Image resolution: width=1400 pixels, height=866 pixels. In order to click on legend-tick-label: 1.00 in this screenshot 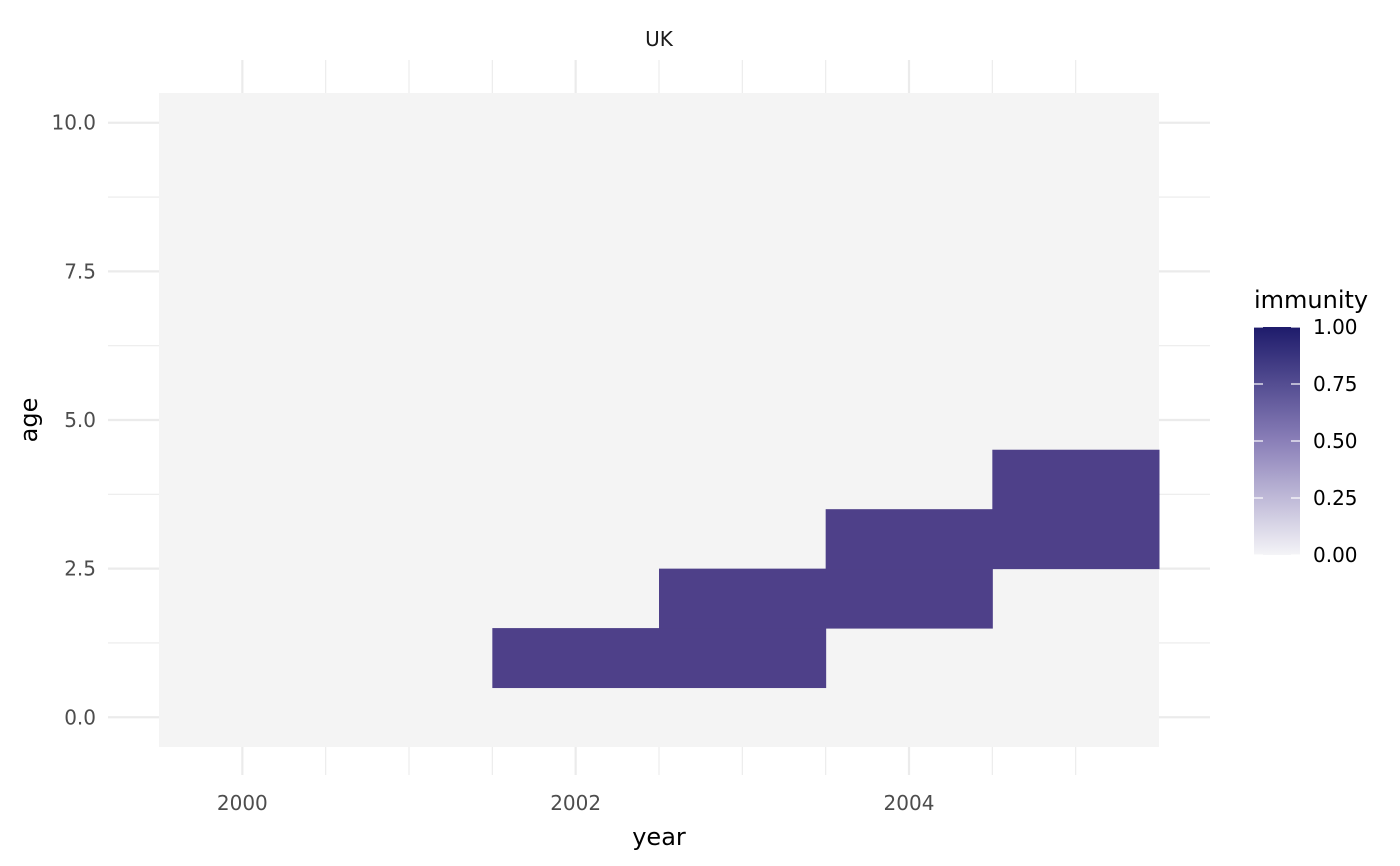, I will do `click(1335, 327)`.